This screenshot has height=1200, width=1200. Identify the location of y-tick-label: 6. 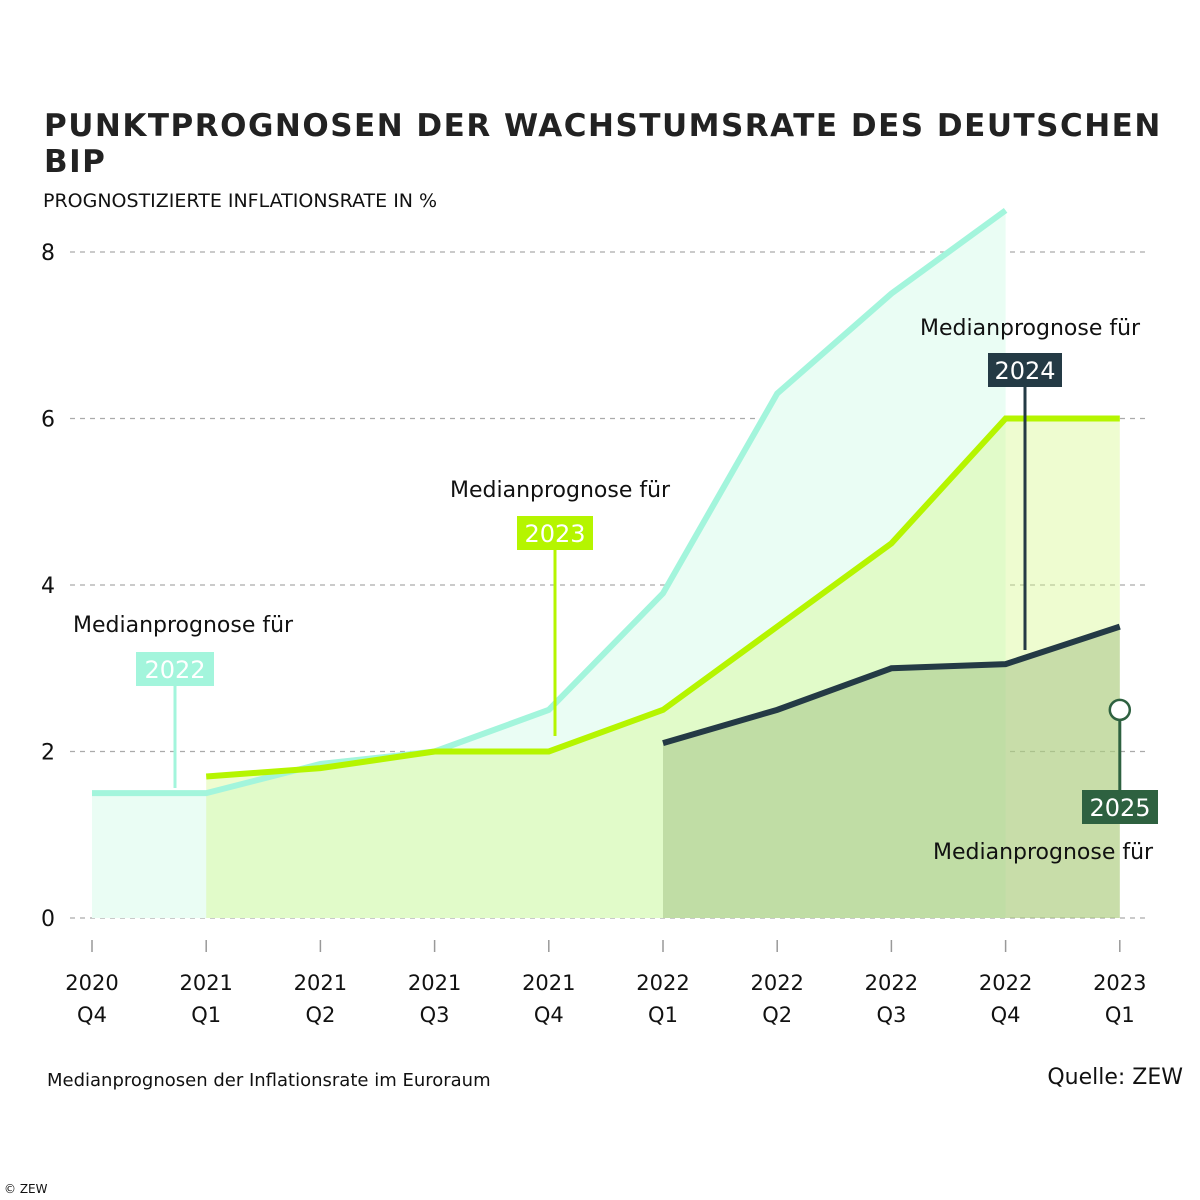
(48, 420).